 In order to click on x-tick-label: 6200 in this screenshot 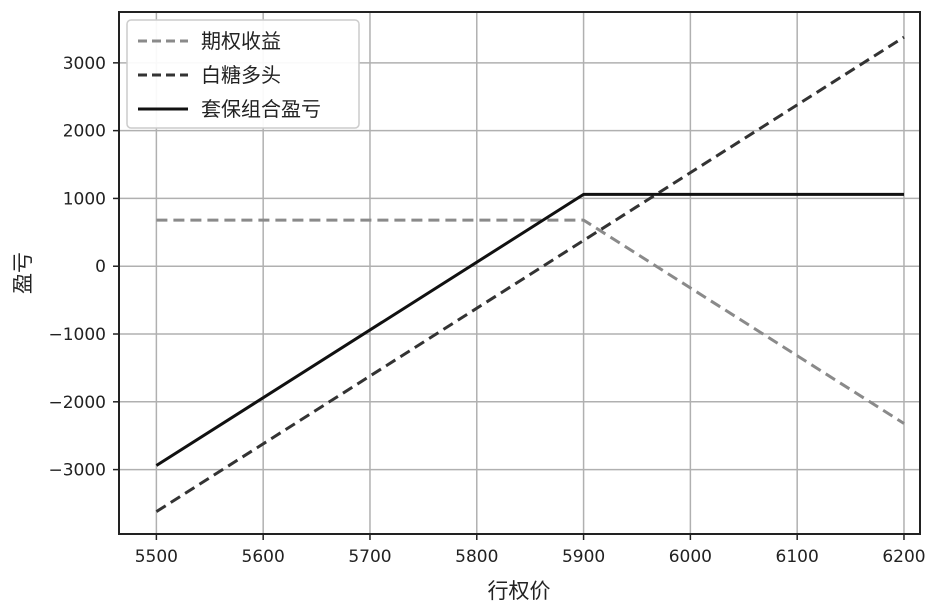, I will do `click(903, 557)`.